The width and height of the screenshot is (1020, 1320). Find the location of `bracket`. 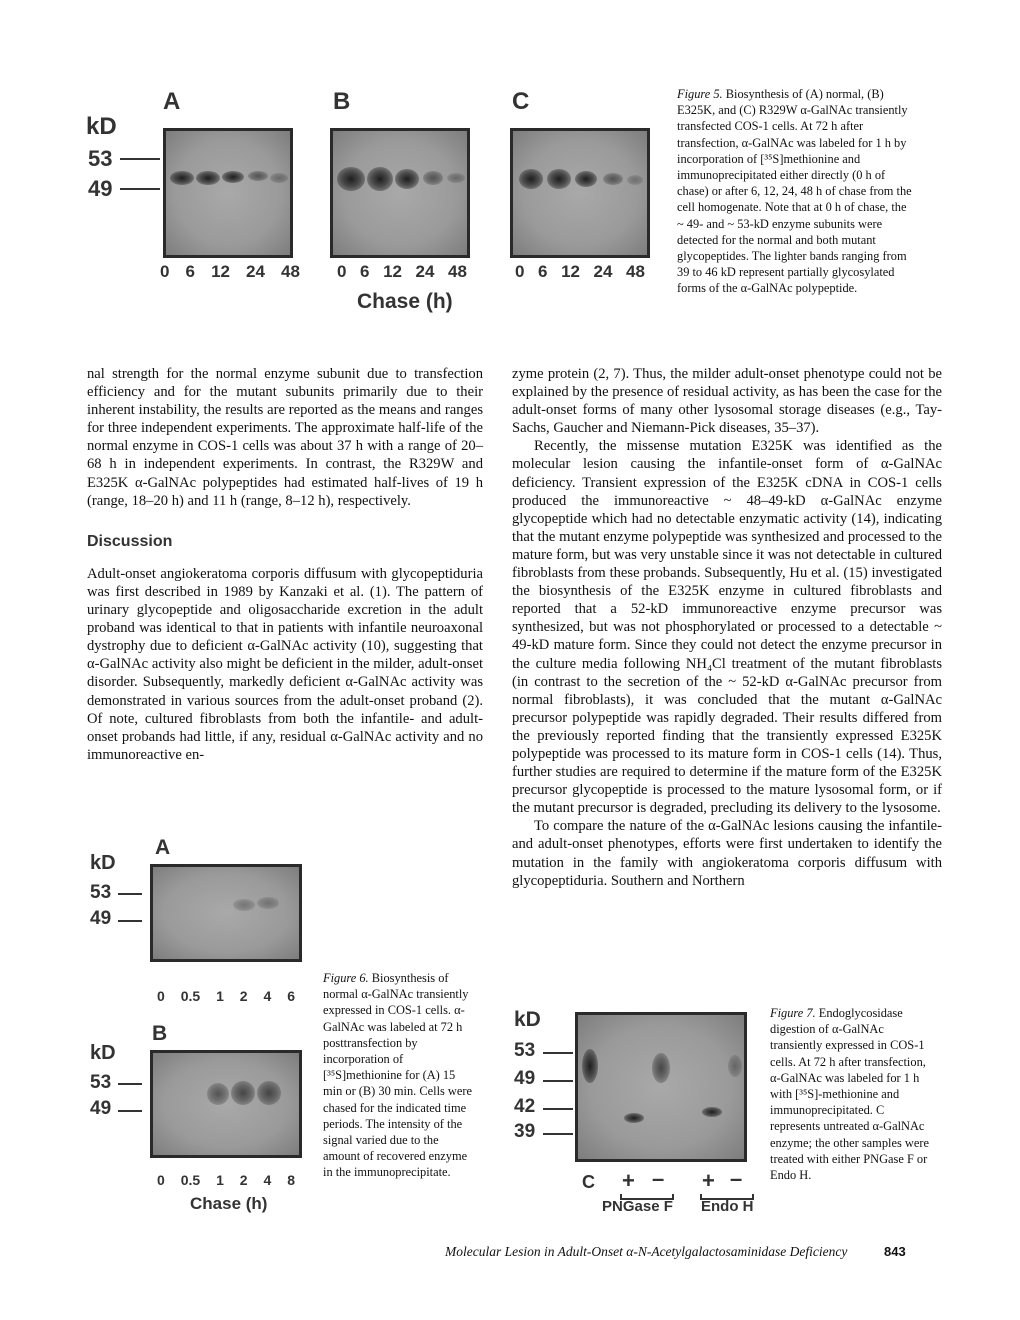

bracket is located at coordinates (647, 1197).